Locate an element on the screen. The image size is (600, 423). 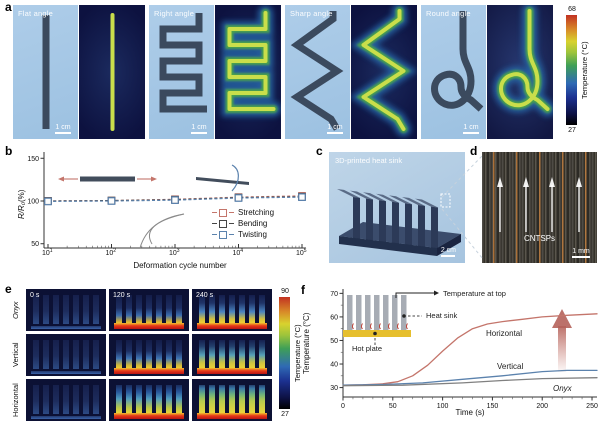
d-scale-bar-text: 1 mm is located at coordinates (581, 251).